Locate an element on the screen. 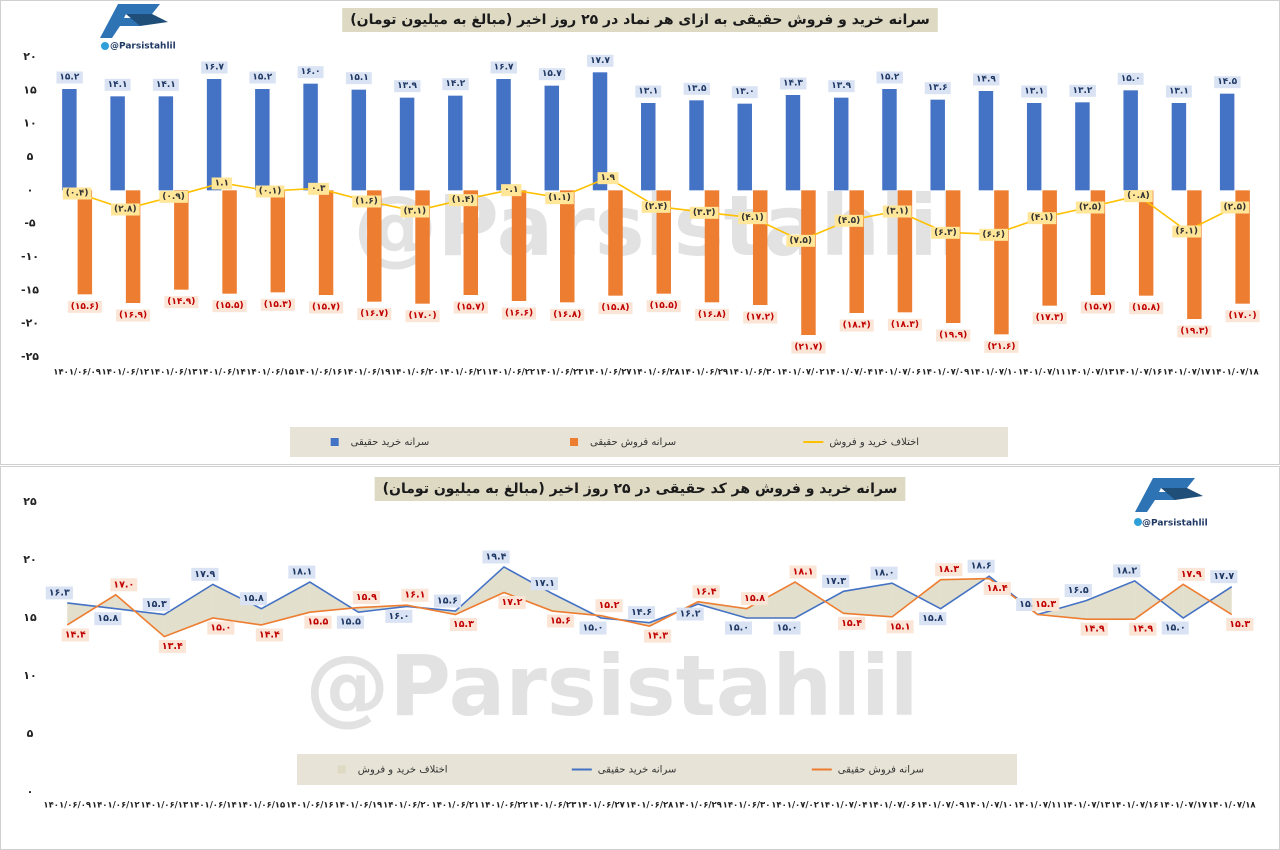  x-tick-label: ۱۴۰۱/۰۶/۱۵ is located at coordinates (261, 806).